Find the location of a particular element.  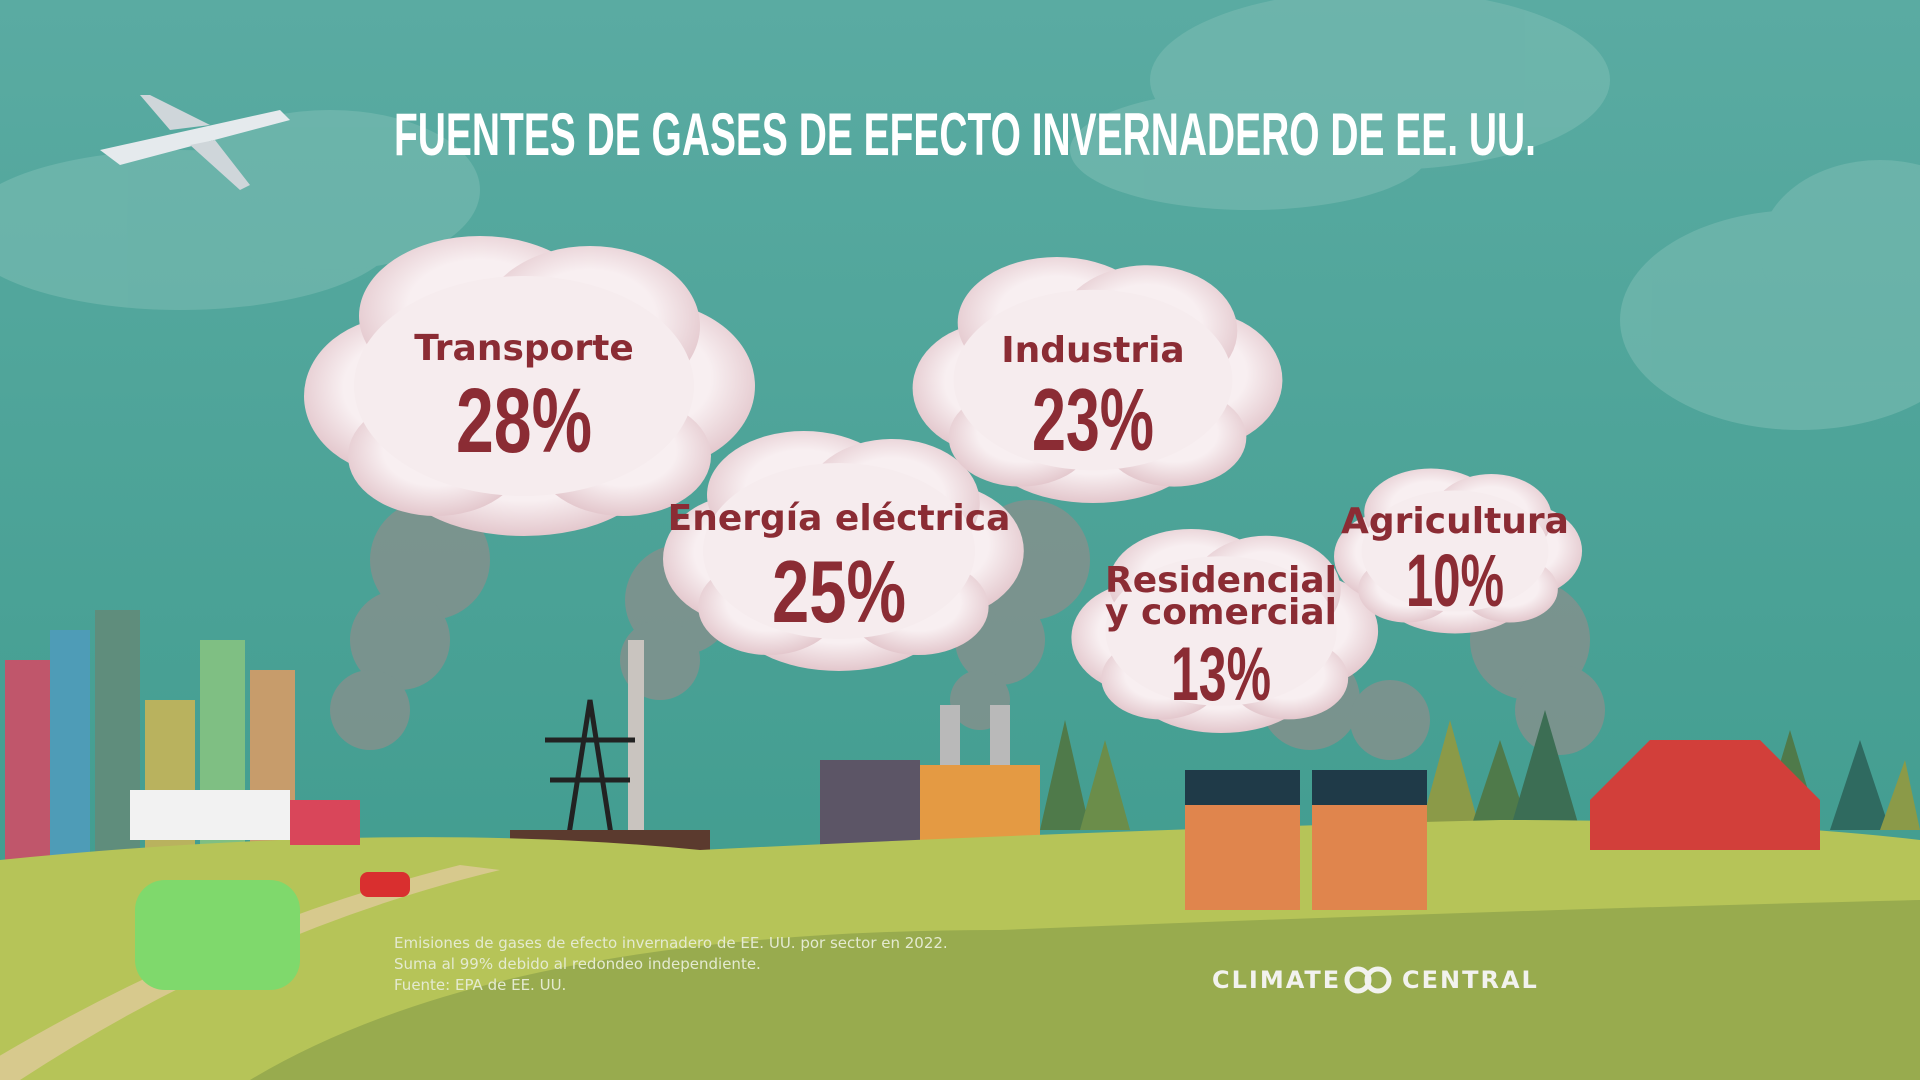

sector-label: Energía eléctrica is located at coordinates (839, 518).